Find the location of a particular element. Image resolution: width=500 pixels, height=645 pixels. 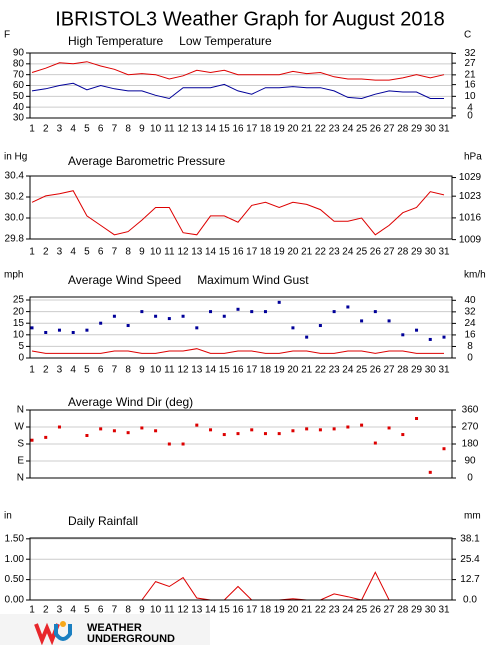

y-tick-label: 0 is located at coordinates (21, 358).